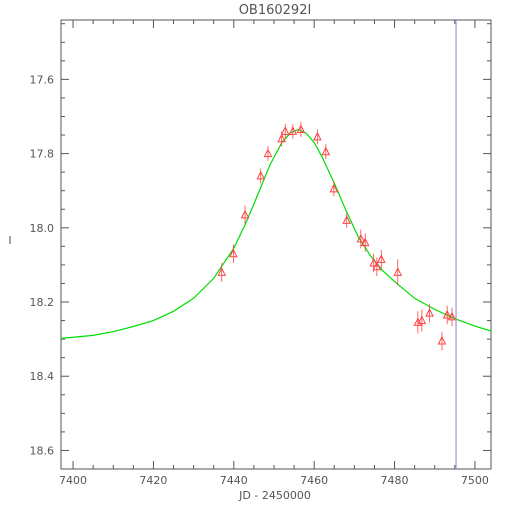  Describe the element at coordinates (73, 480) in the screenshot. I see `x-tick-label: 7400` at that location.